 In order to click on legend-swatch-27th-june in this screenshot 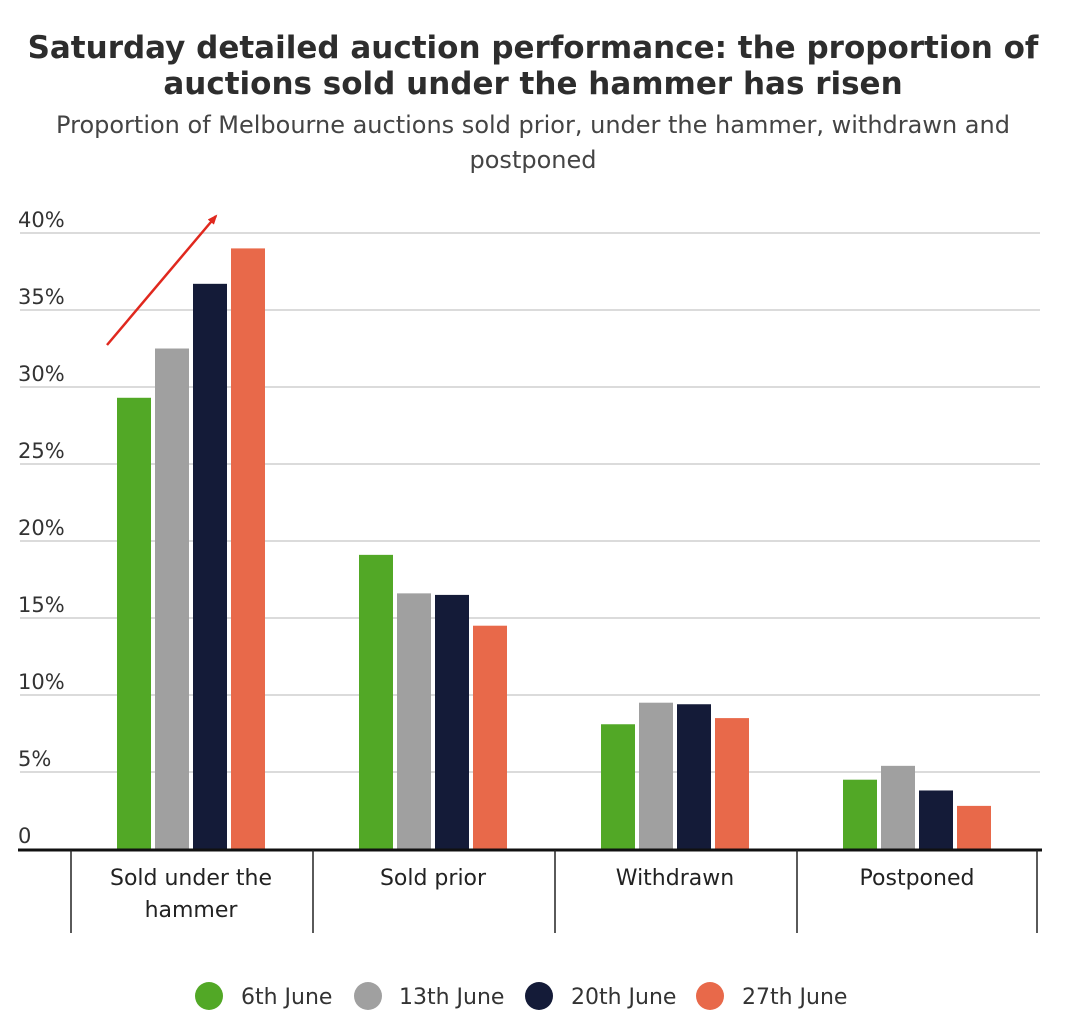, I will do `click(710, 996)`.